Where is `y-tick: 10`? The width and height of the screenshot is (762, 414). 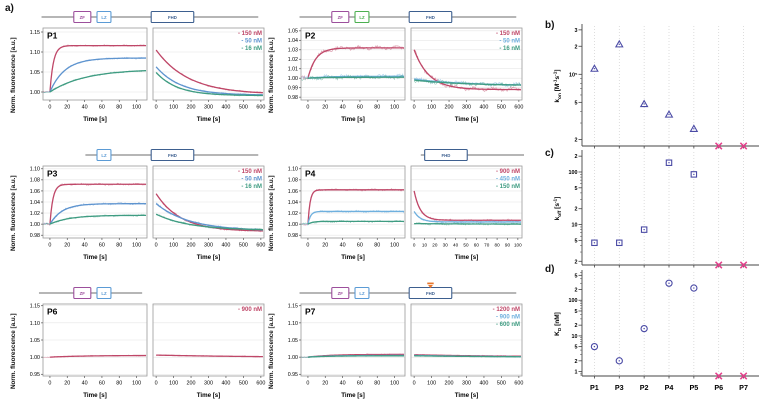
y-tick: 10 is located at coordinates (575, 337).